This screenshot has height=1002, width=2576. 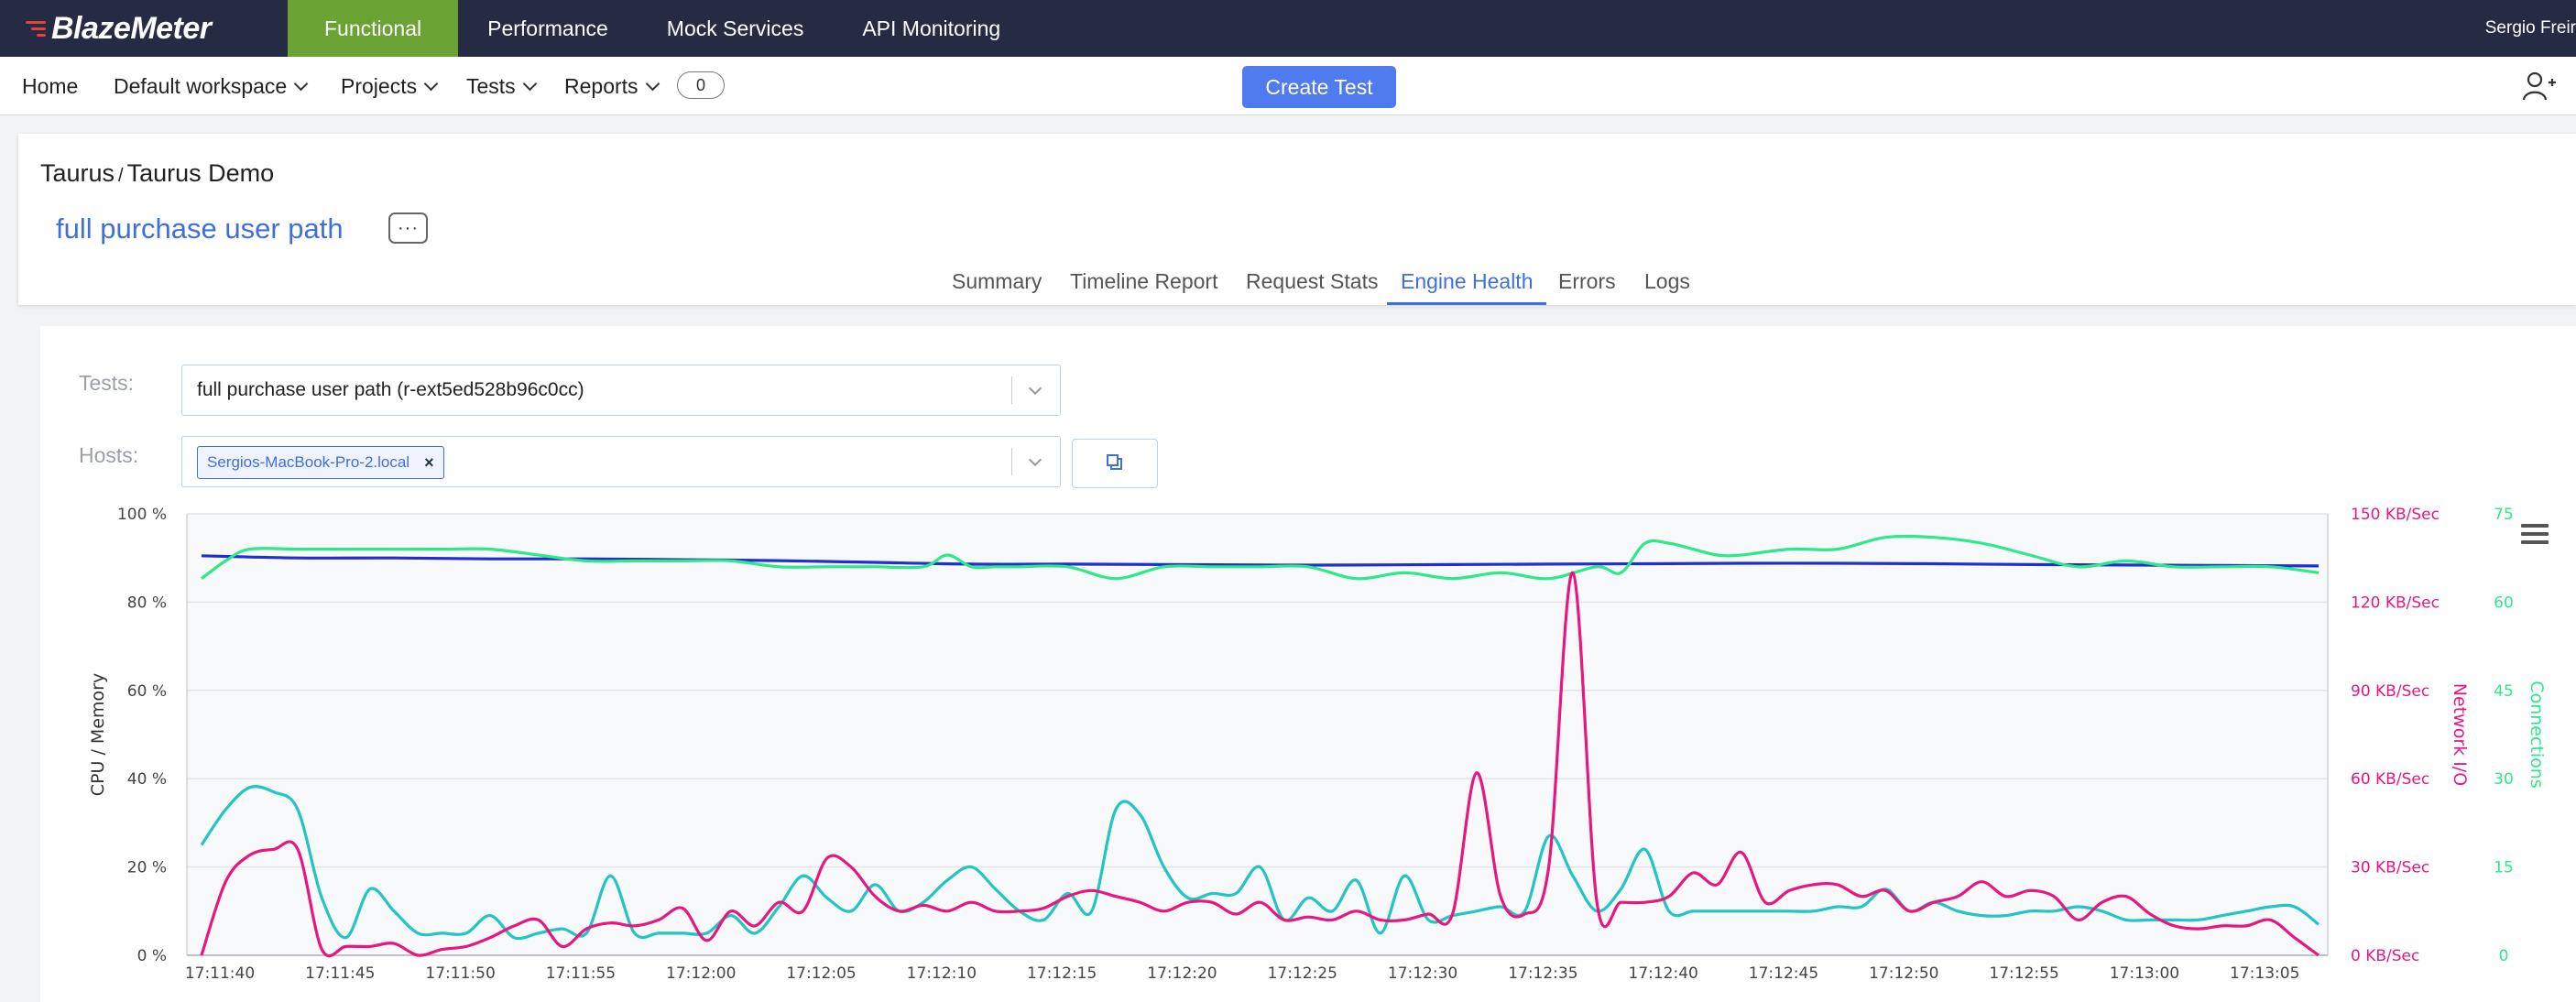 What do you see at coordinates (1587, 281) in the screenshot?
I see `tab-errors: Errors` at bounding box center [1587, 281].